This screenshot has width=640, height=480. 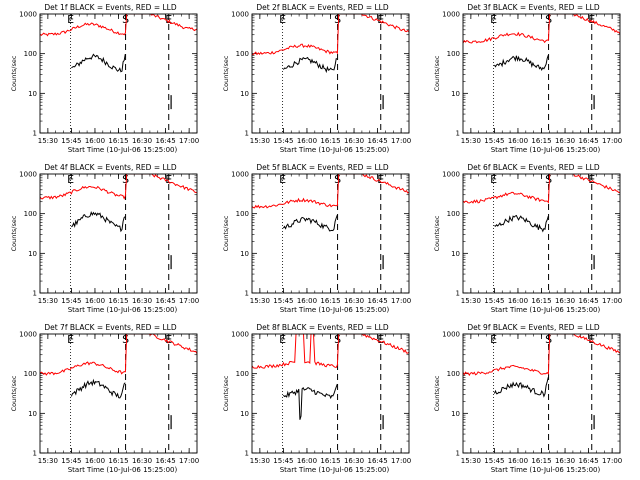 What do you see at coordinates (110, 167) in the screenshot?
I see `panel-title: Det 4f BLACK = Events, RED = LLD` at bounding box center [110, 167].